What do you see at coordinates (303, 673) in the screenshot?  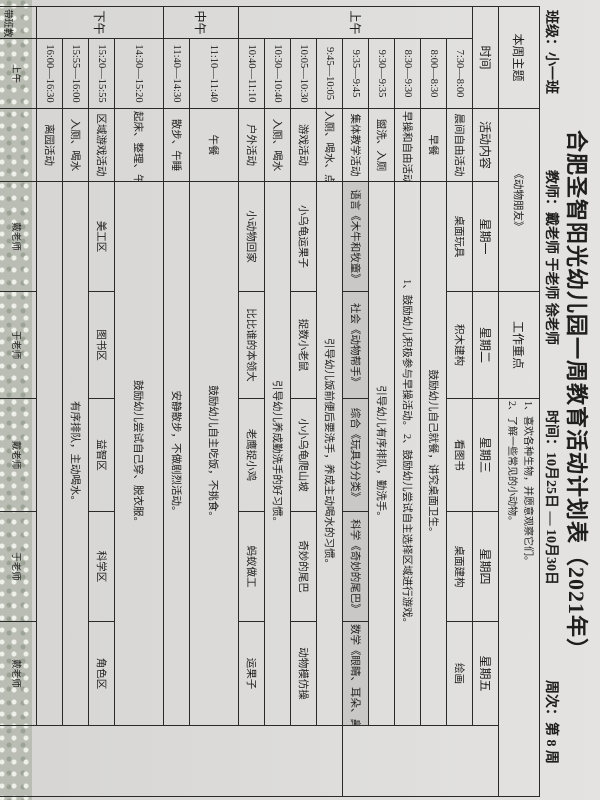 I see `day-cell: 动物模仿操` at bounding box center [303, 673].